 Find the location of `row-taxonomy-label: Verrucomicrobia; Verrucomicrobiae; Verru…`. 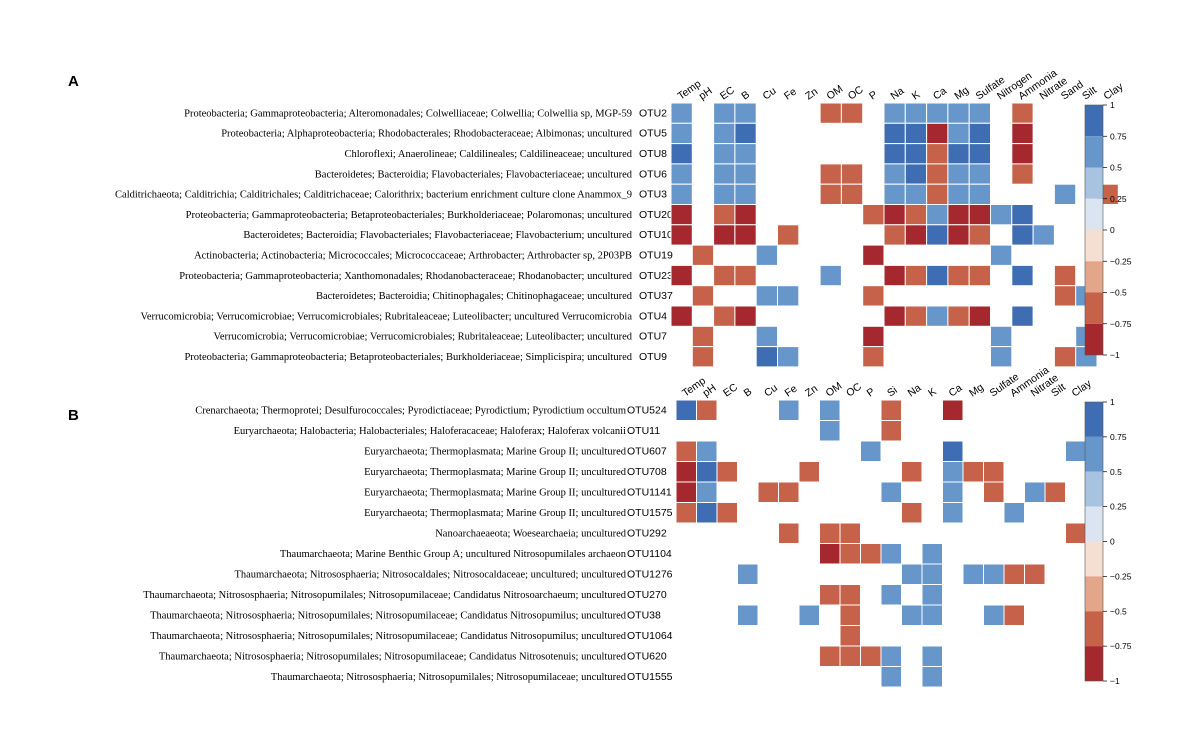

row-taxonomy-label: Verrucomicrobia; Verrucomicrobiae; Verru… is located at coordinates (386, 316).